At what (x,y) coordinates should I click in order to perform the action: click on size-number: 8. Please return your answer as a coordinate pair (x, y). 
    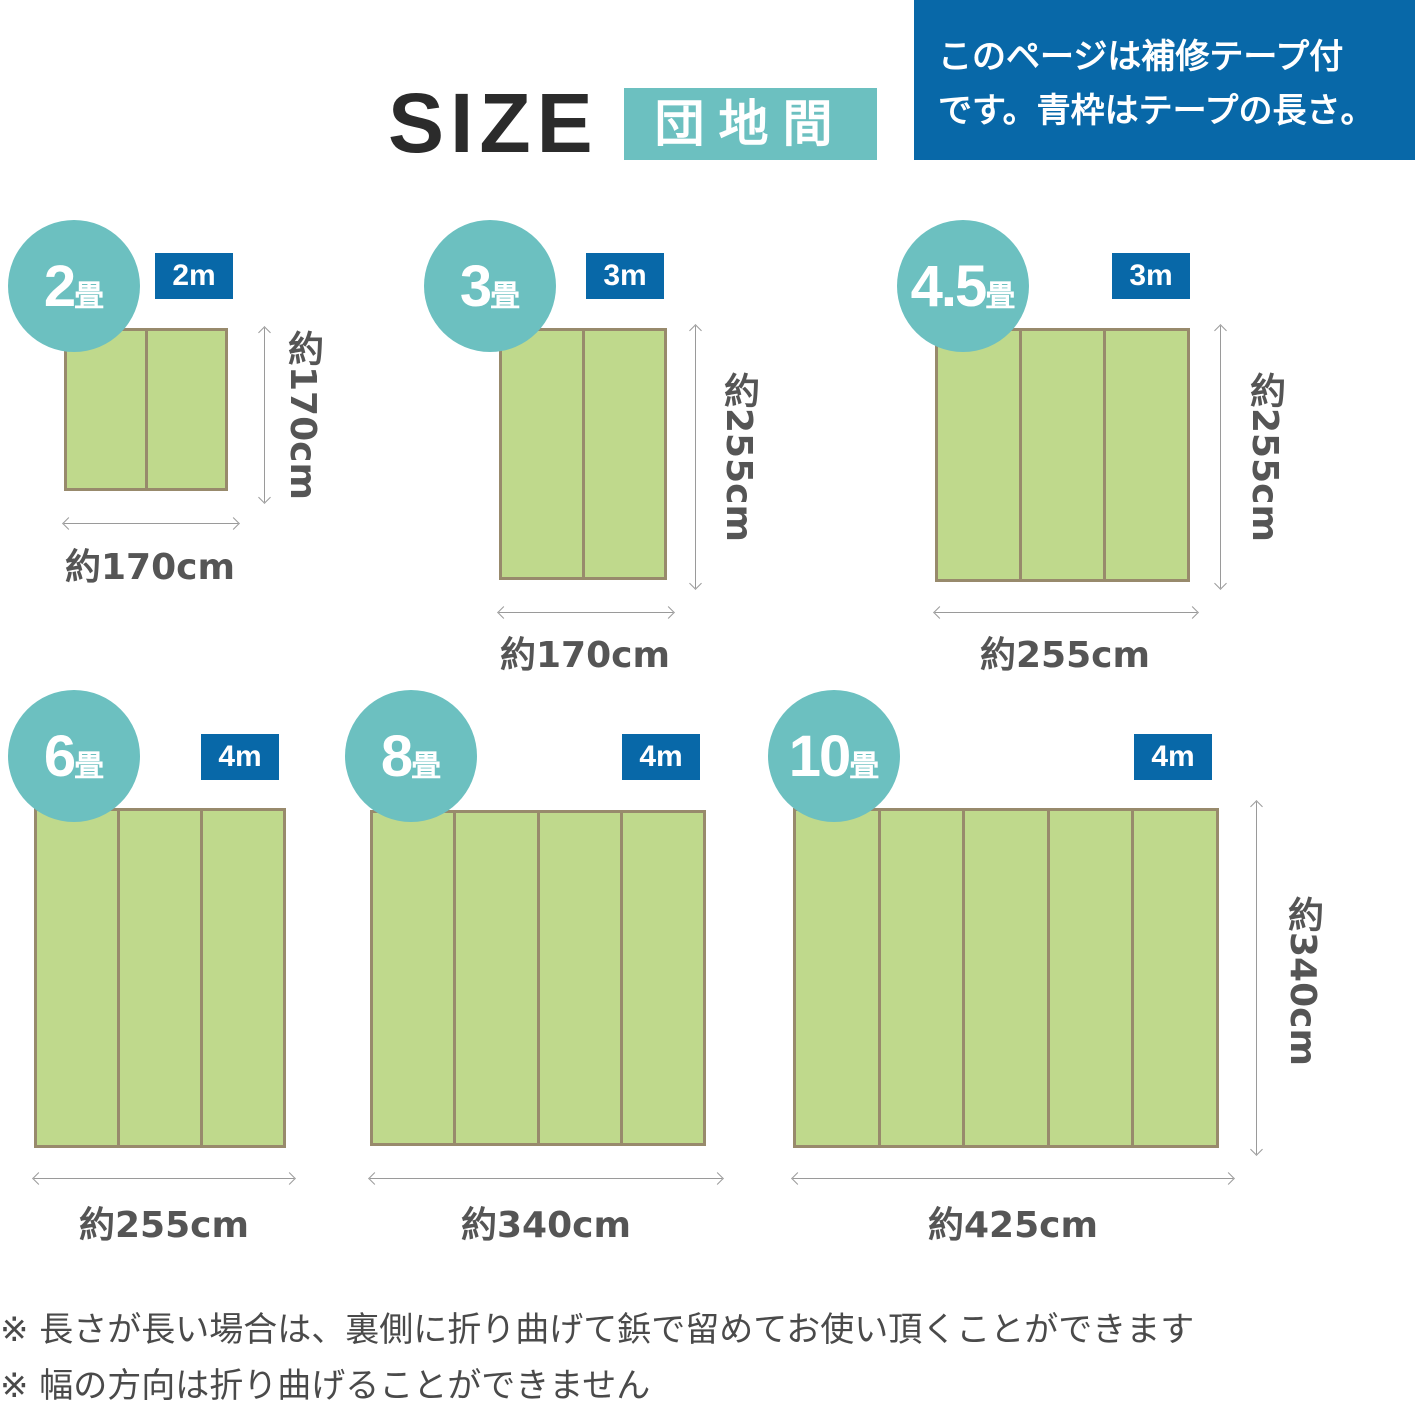
    Looking at the image, I should click on (396, 756).